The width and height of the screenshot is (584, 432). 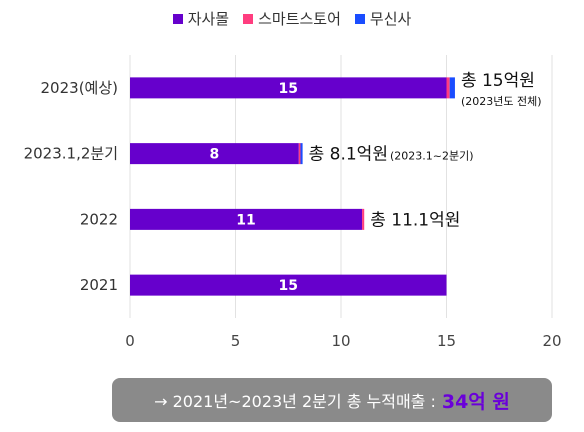 I want to click on legend-label: 자사몰, so click(x=208, y=19).